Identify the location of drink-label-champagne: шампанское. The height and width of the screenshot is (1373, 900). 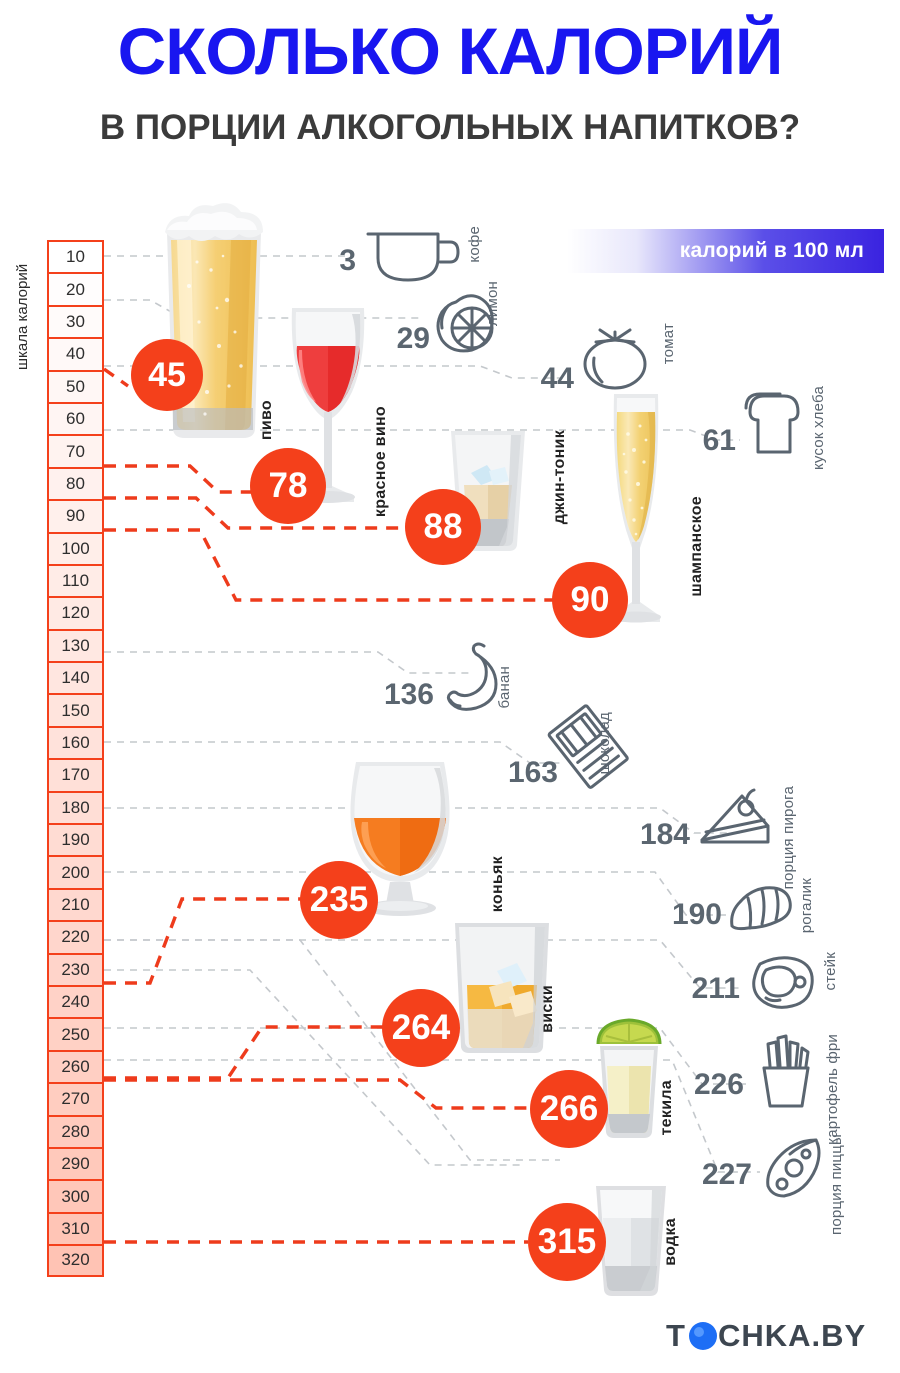
(696, 546).